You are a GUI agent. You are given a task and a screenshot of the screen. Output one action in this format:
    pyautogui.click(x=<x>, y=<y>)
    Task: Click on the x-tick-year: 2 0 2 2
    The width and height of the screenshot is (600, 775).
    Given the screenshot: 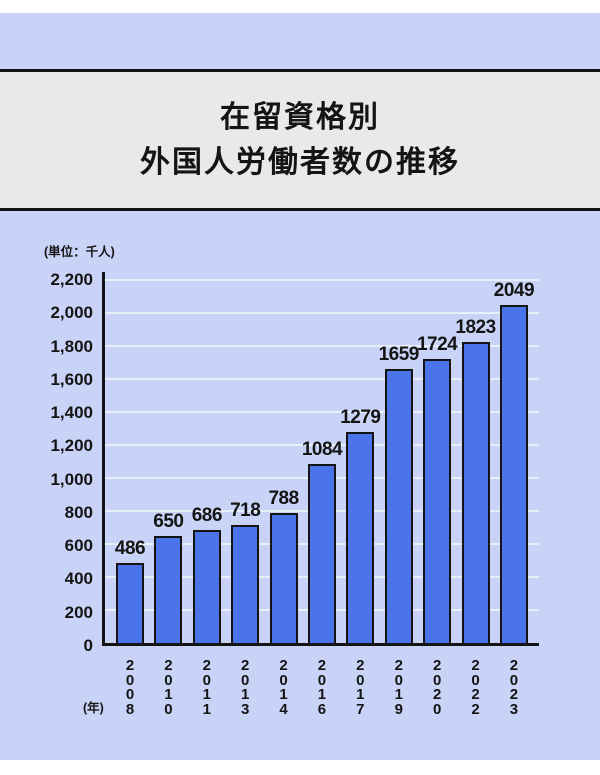 What is the action you would take?
    pyautogui.click(x=475, y=687)
    